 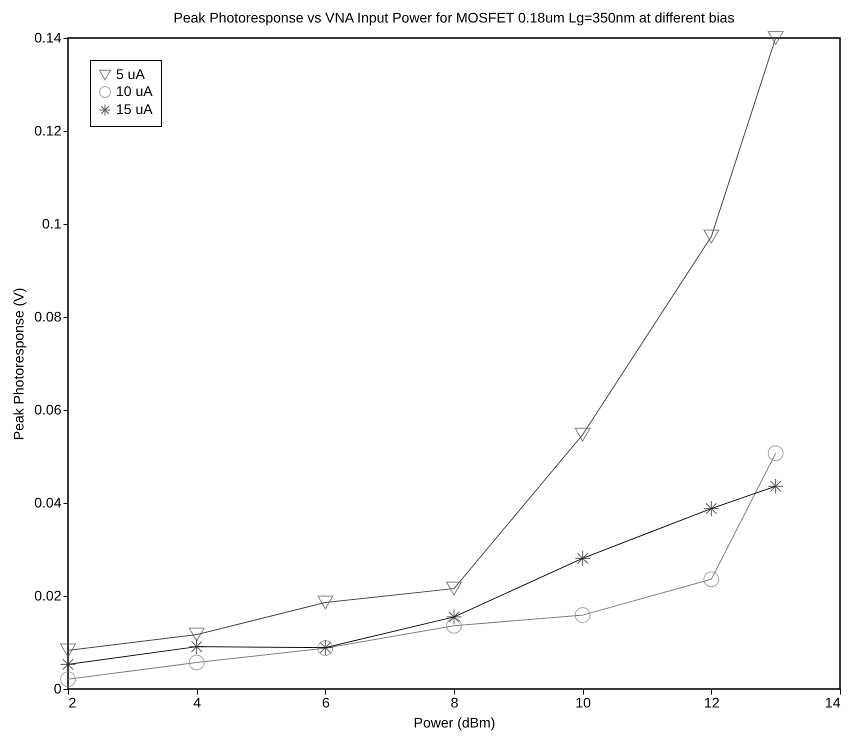 I want to click on x-tick-label: 8, so click(x=454, y=702).